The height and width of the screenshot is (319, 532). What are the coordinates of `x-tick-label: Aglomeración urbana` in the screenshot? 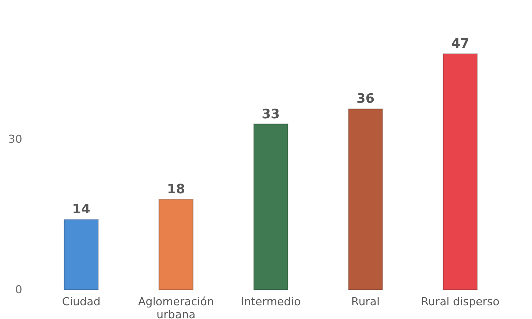 It's located at (176, 307).